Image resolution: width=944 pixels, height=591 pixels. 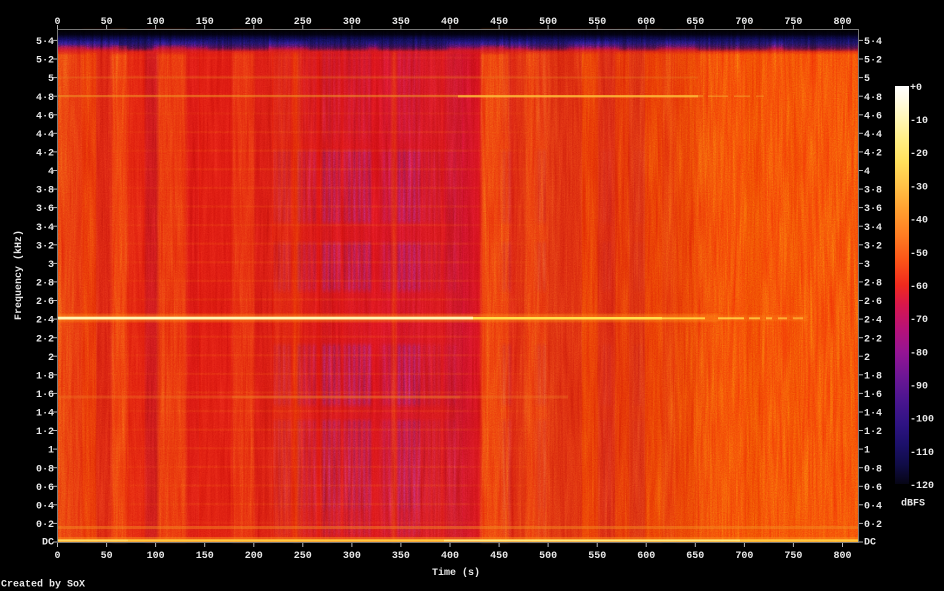 What do you see at coordinates (919, 254) in the screenshot?
I see `svg-text: -50` at bounding box center [919, 254].